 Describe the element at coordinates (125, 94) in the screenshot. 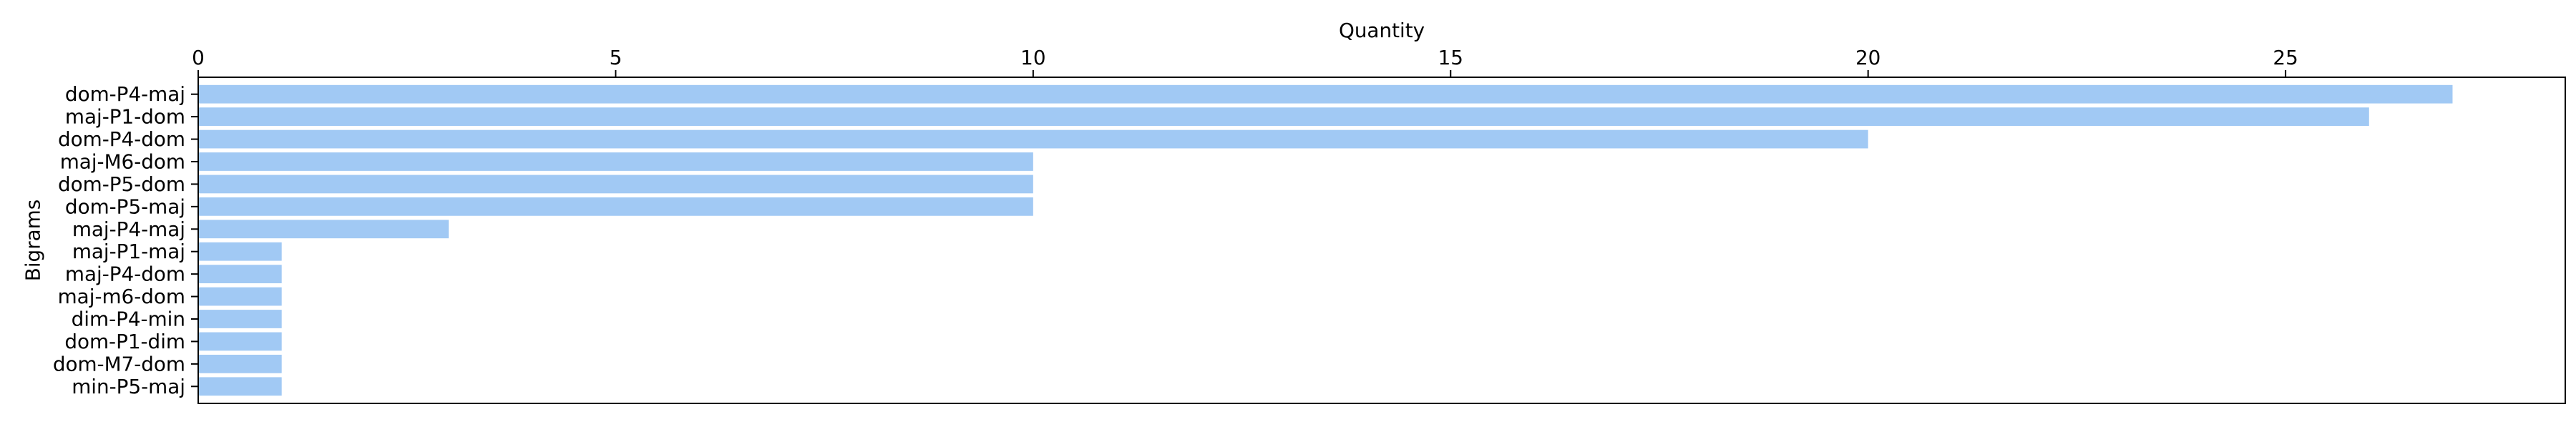

I see `category-label: dom-P4-maj` at that location.